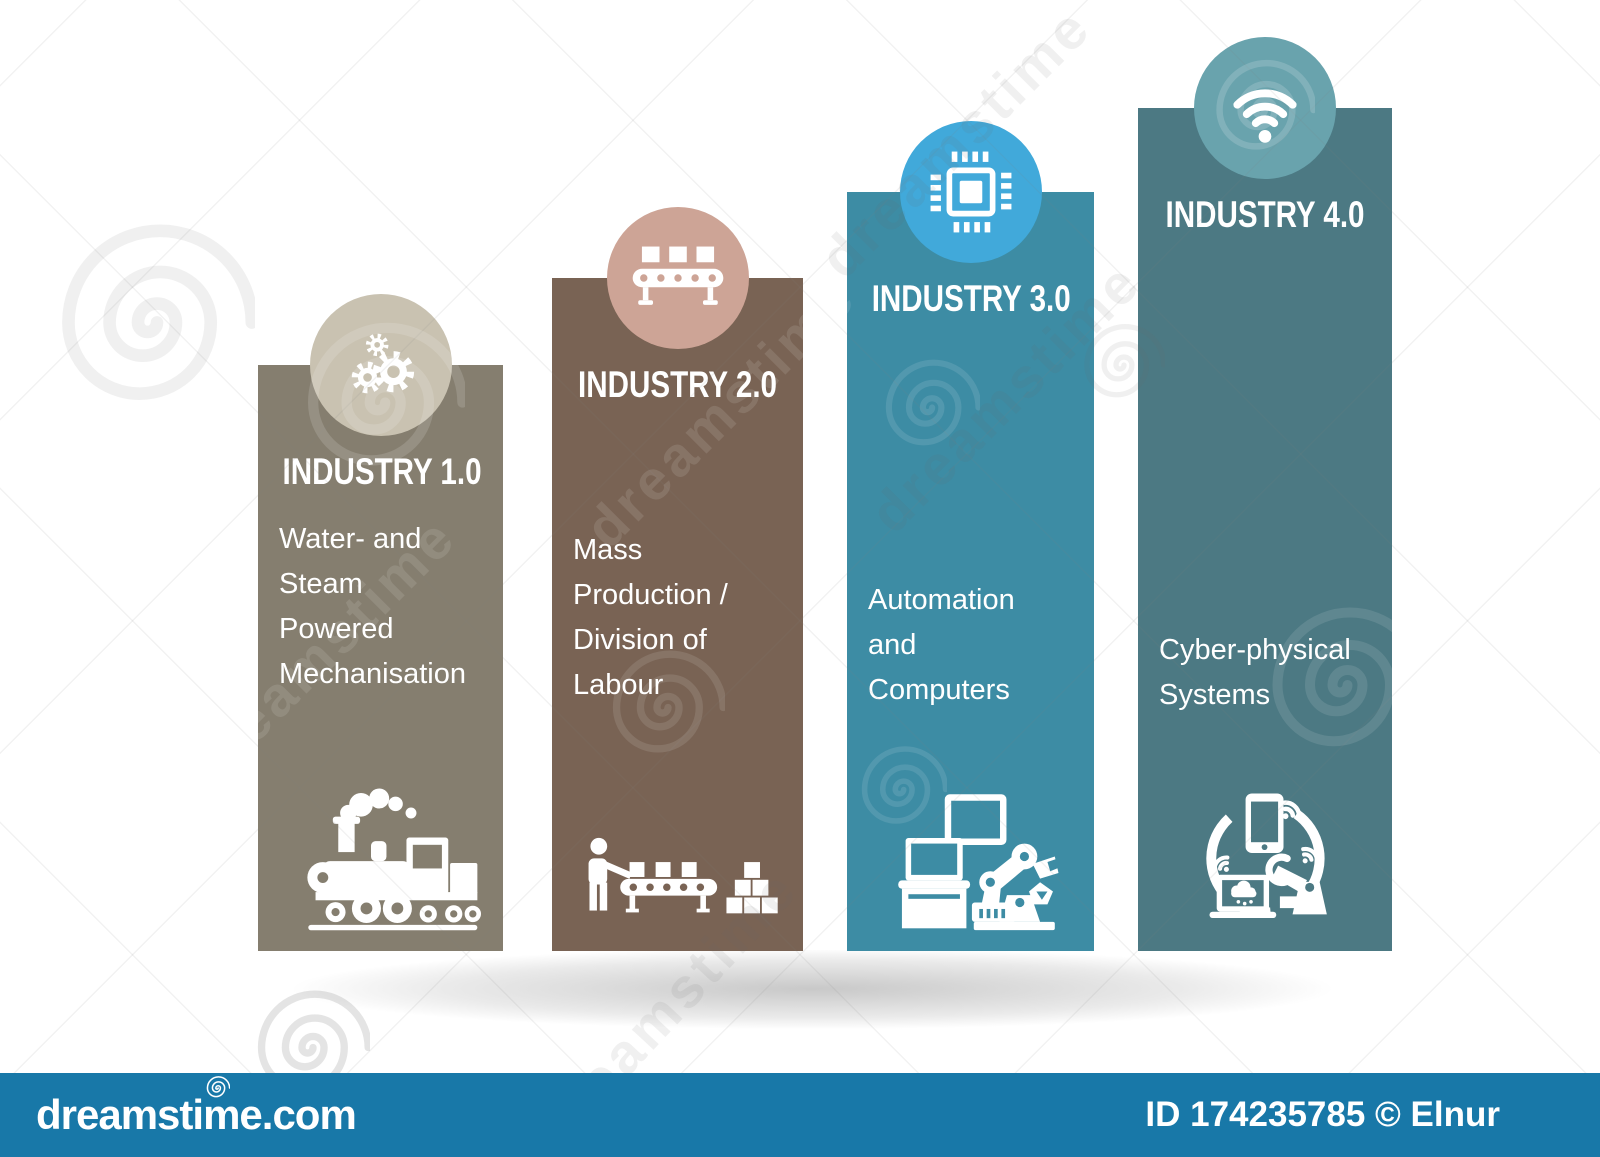 The image size is (1600, 1157). Describe the element at coordinates (941, 600) in the screenshot. I see `stage-description-line: Automation` at that location.